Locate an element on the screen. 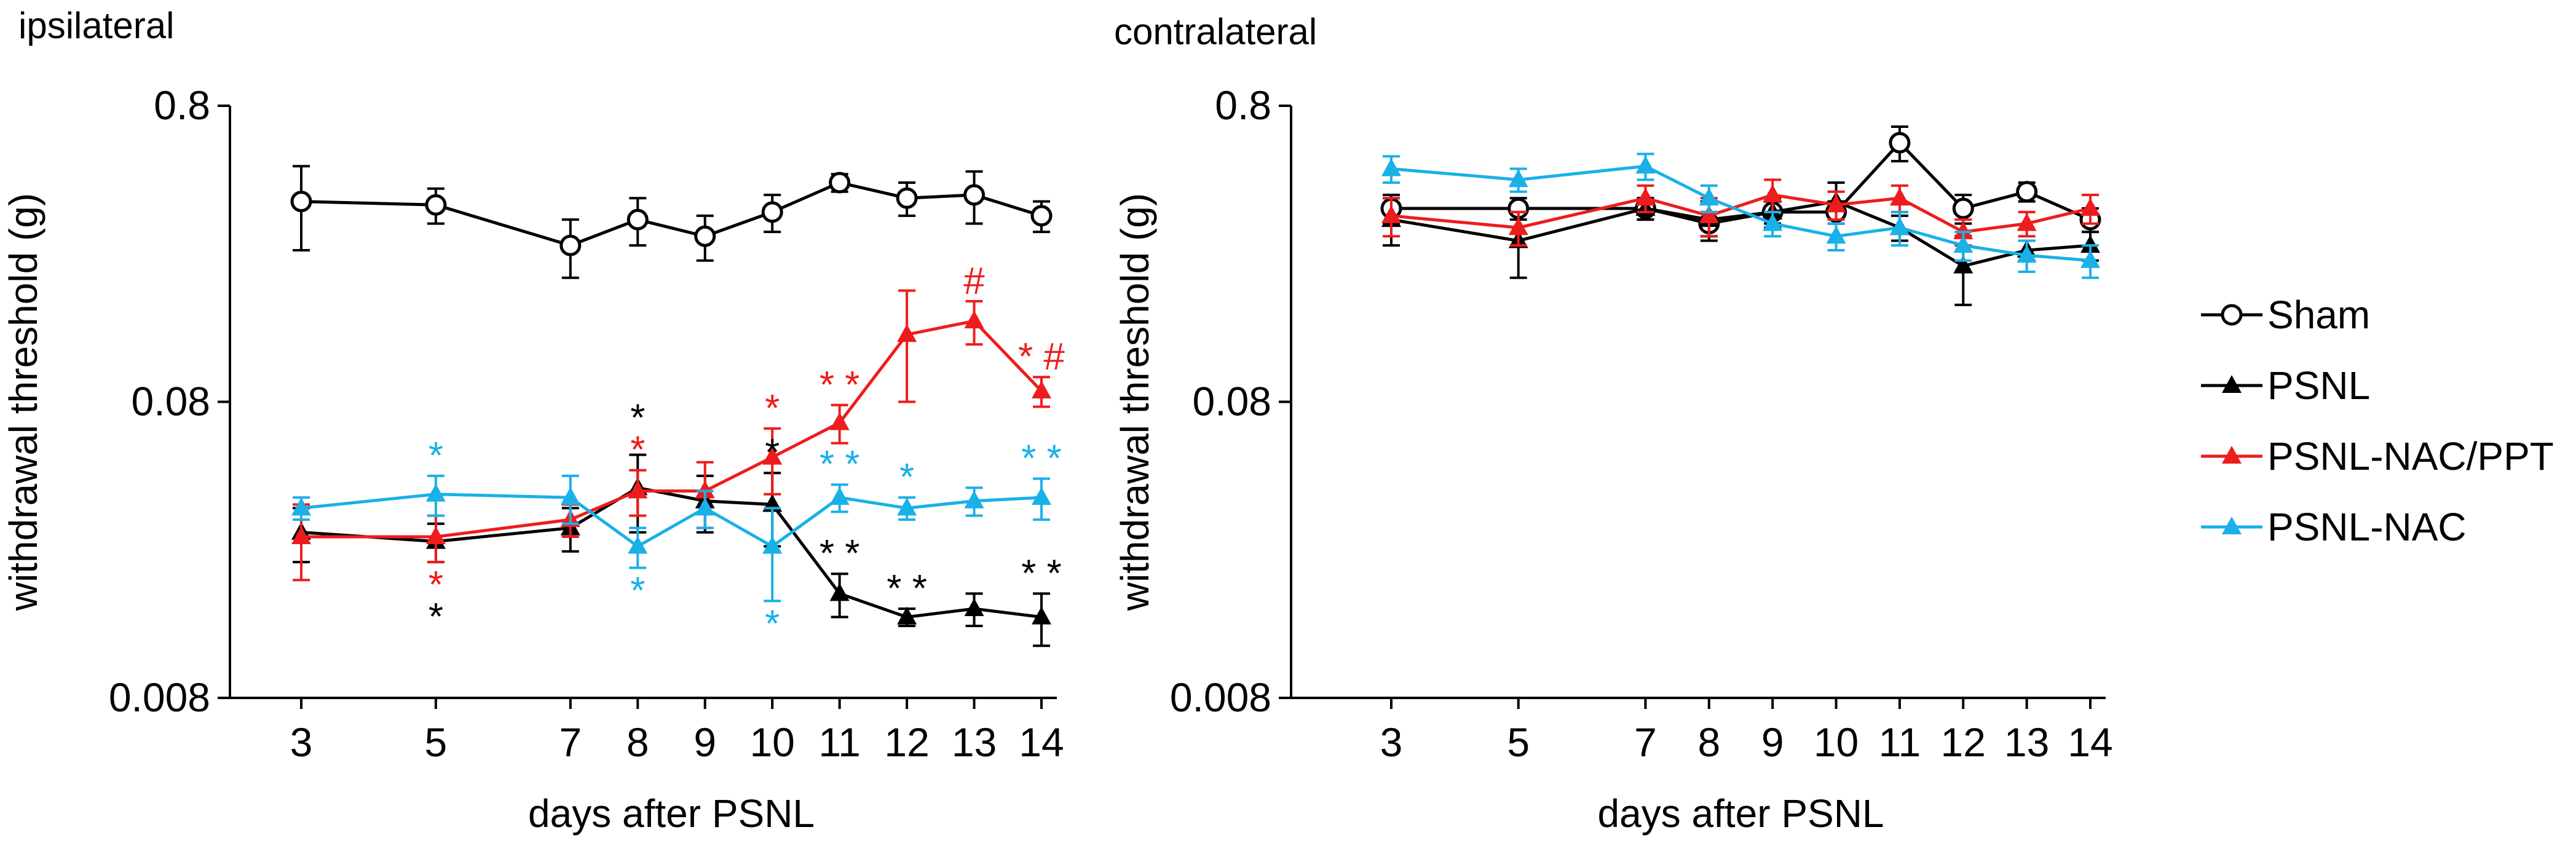  x-tick-label: 9 is located at coordinates (1772, 742).